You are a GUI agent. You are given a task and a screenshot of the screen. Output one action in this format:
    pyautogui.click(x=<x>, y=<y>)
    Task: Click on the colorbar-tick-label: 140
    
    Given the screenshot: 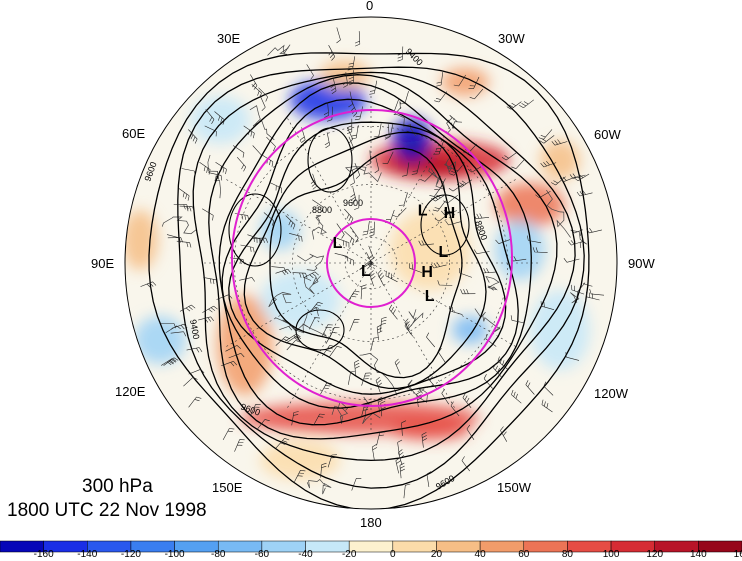 What is the action you would take?
    pyautogui.click(x=698, y=554)
    